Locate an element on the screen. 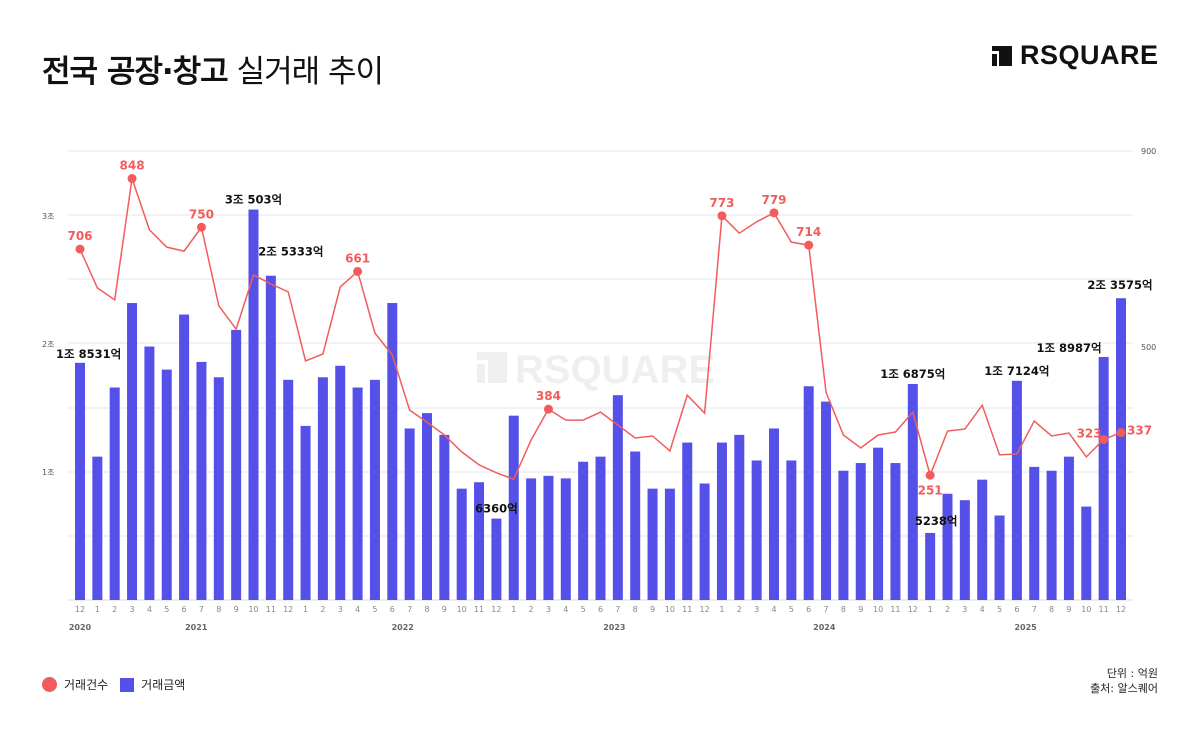  bar-value-label: 6360억 is located at coordinates (496, 509).